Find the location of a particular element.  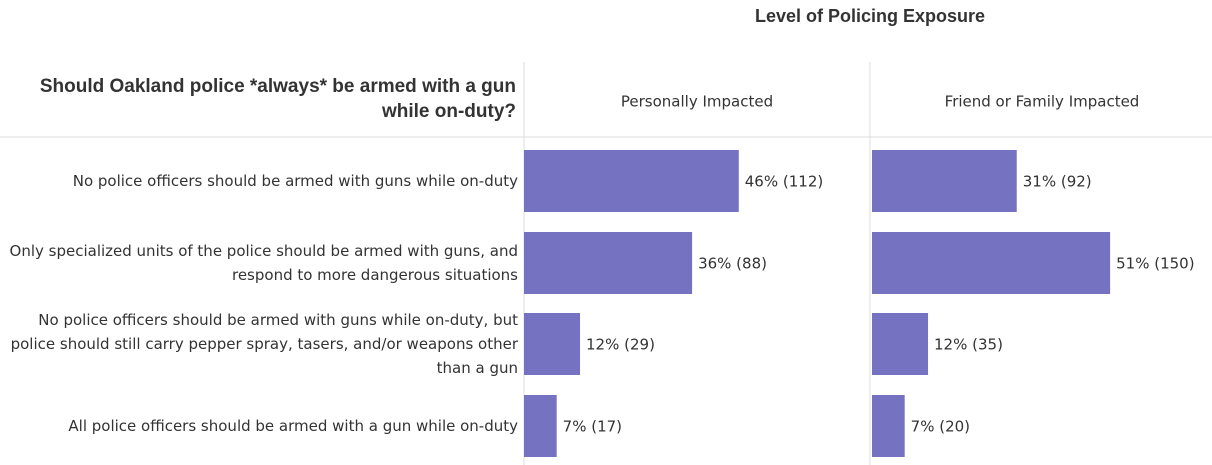

value-label: 12% (29) is located at coordinates (620, 345).